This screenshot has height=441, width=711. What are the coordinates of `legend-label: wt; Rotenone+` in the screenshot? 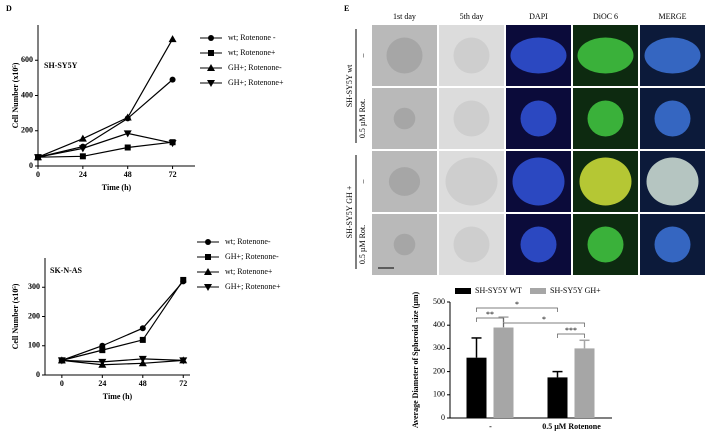 It's located at (252, 52).